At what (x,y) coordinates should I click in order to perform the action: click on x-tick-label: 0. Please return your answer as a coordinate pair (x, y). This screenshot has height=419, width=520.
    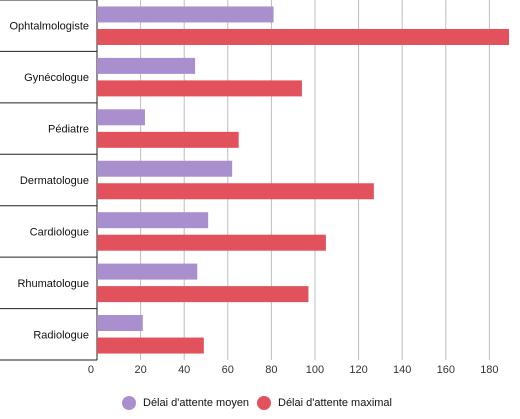
    Looking at the image, I should click on (91, 370).